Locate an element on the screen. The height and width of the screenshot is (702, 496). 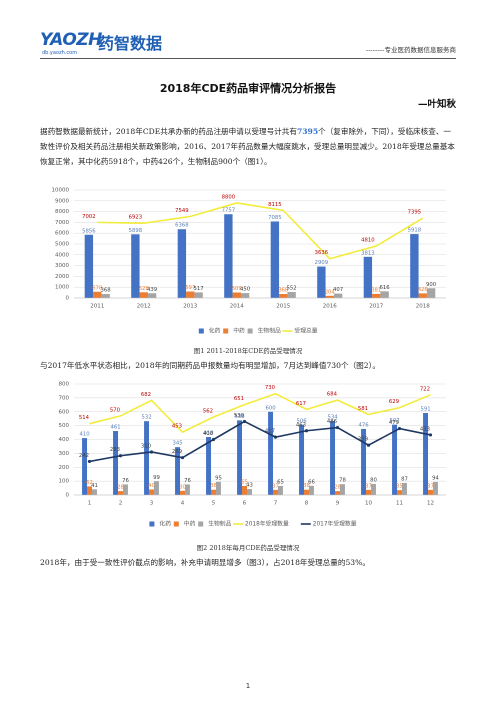
data-label: 94 is located at coordinates (435, 478).